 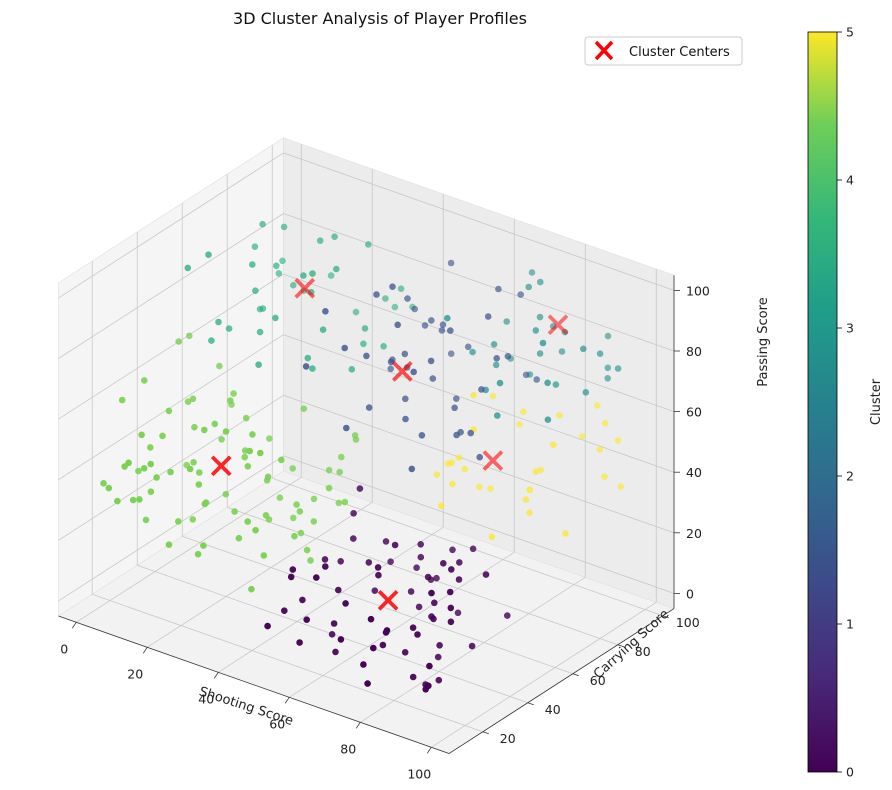 What do you see at coordinates (845, 402) in the screenshot?
I see `colorbar-ticks: 0 1 2 3 4 5` at bounding box center [845, 402].